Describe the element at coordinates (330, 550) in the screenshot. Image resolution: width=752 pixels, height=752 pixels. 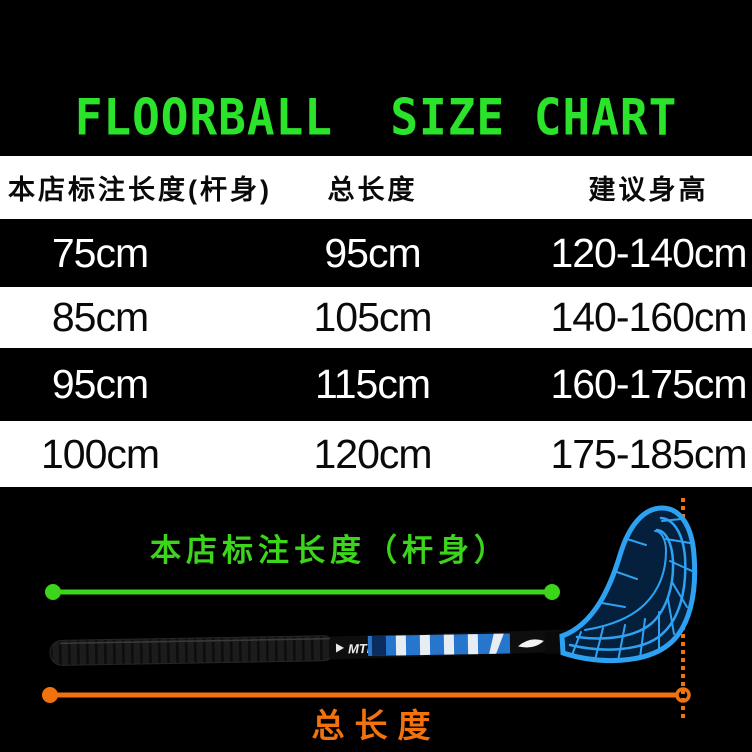
I see `shaft-length-label: 本店标注长度（杆身）` at that location.